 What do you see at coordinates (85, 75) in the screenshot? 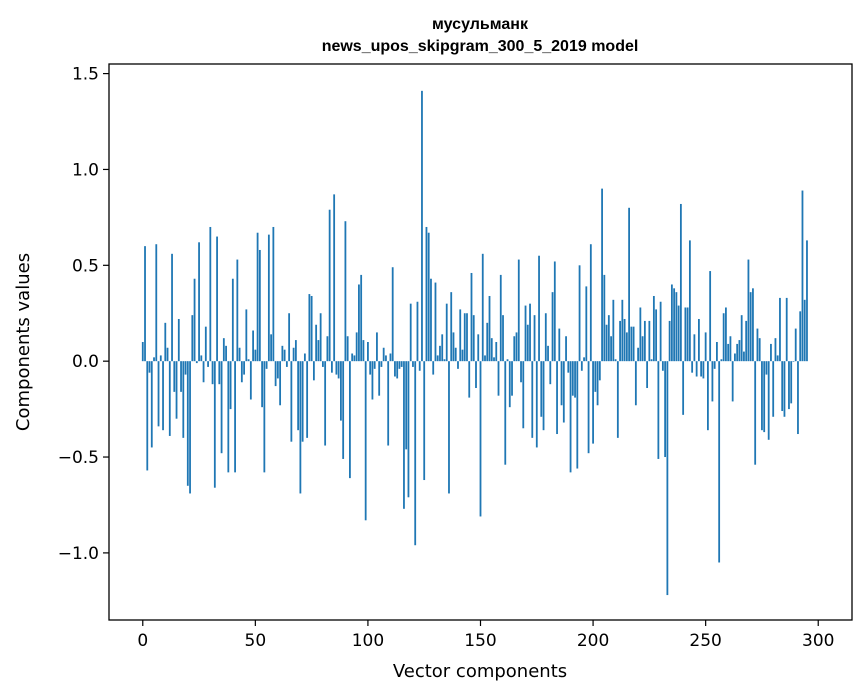
I see `y-tick-label: 1.5` at bounding box center [85, 75].